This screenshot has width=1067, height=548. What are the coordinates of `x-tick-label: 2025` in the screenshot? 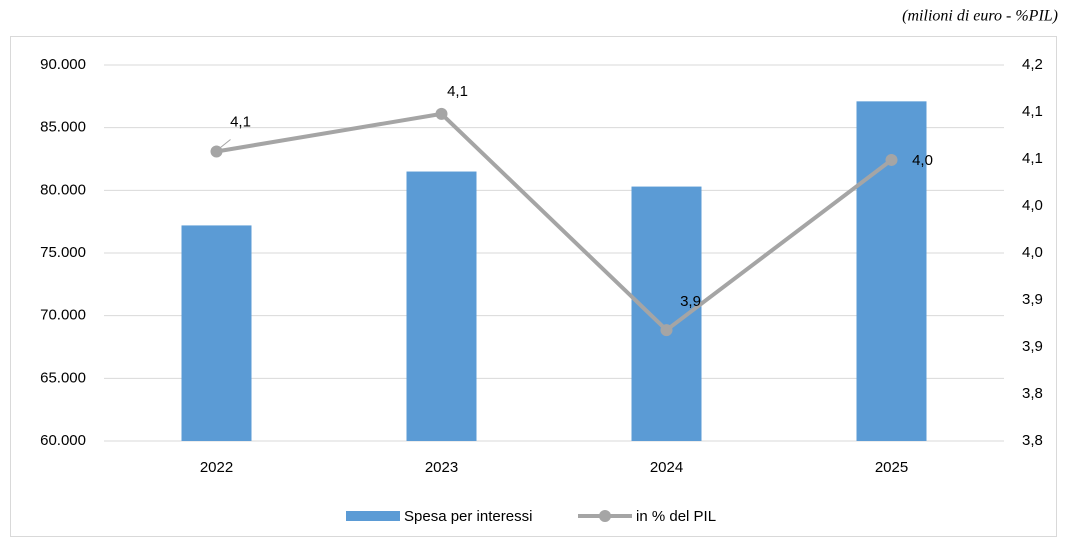 It's located at (891, 467).